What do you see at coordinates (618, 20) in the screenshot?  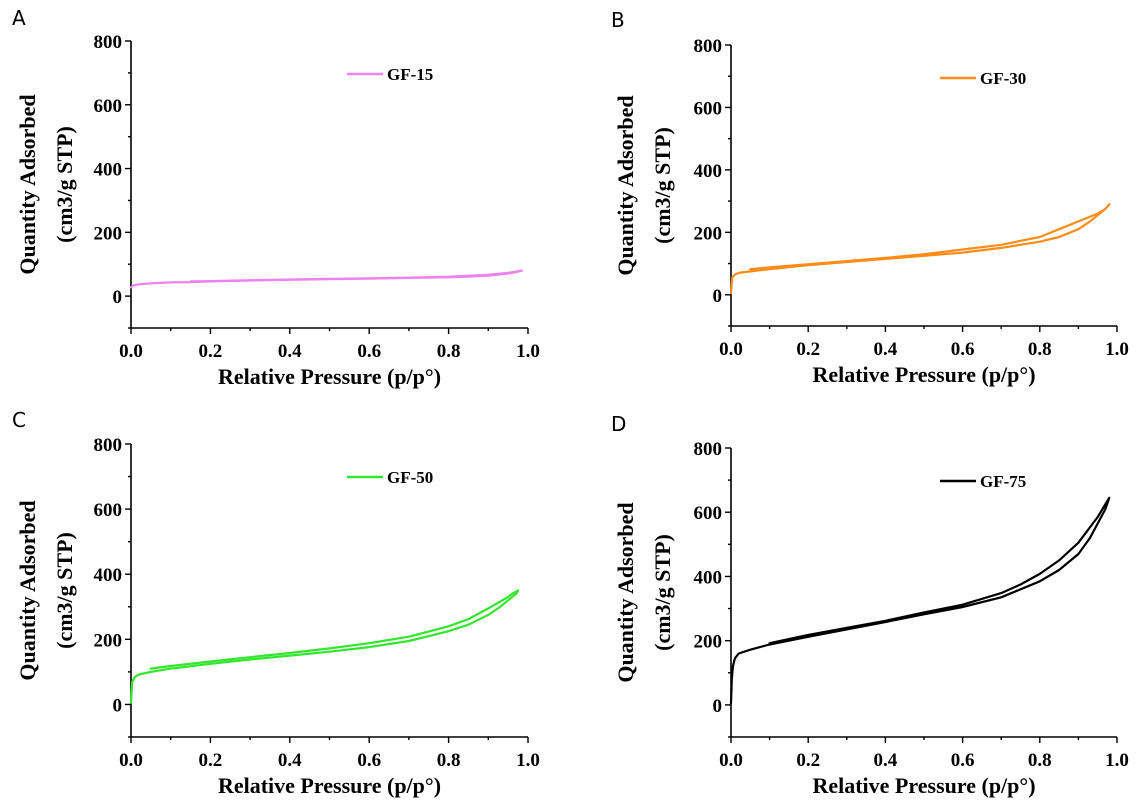 I see `panel-letter: B` at bounding box center [618, 20].